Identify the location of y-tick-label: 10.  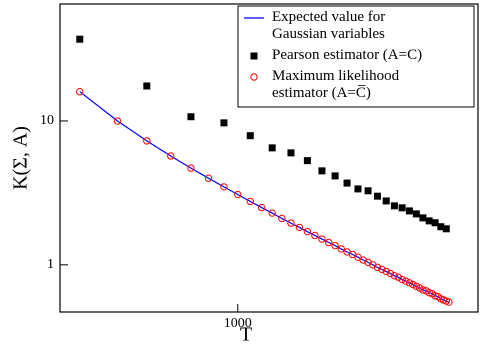
(47, 120).